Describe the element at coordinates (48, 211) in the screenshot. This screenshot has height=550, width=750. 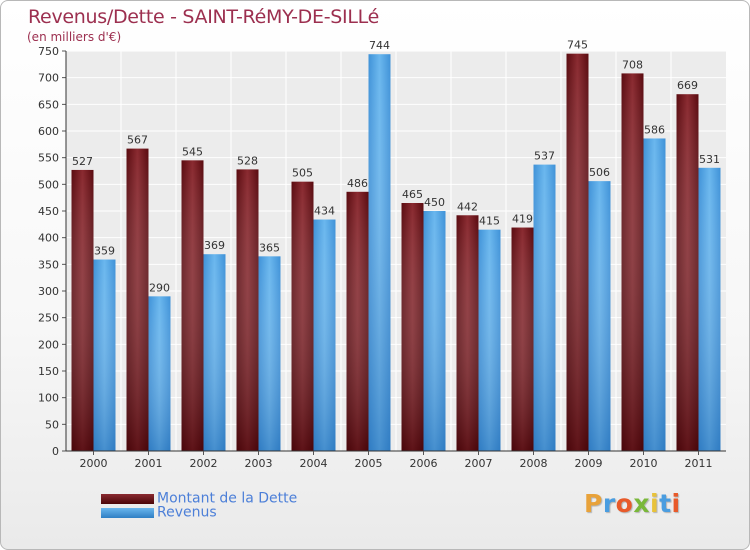
I see `y-tick-label: 450` at that location.